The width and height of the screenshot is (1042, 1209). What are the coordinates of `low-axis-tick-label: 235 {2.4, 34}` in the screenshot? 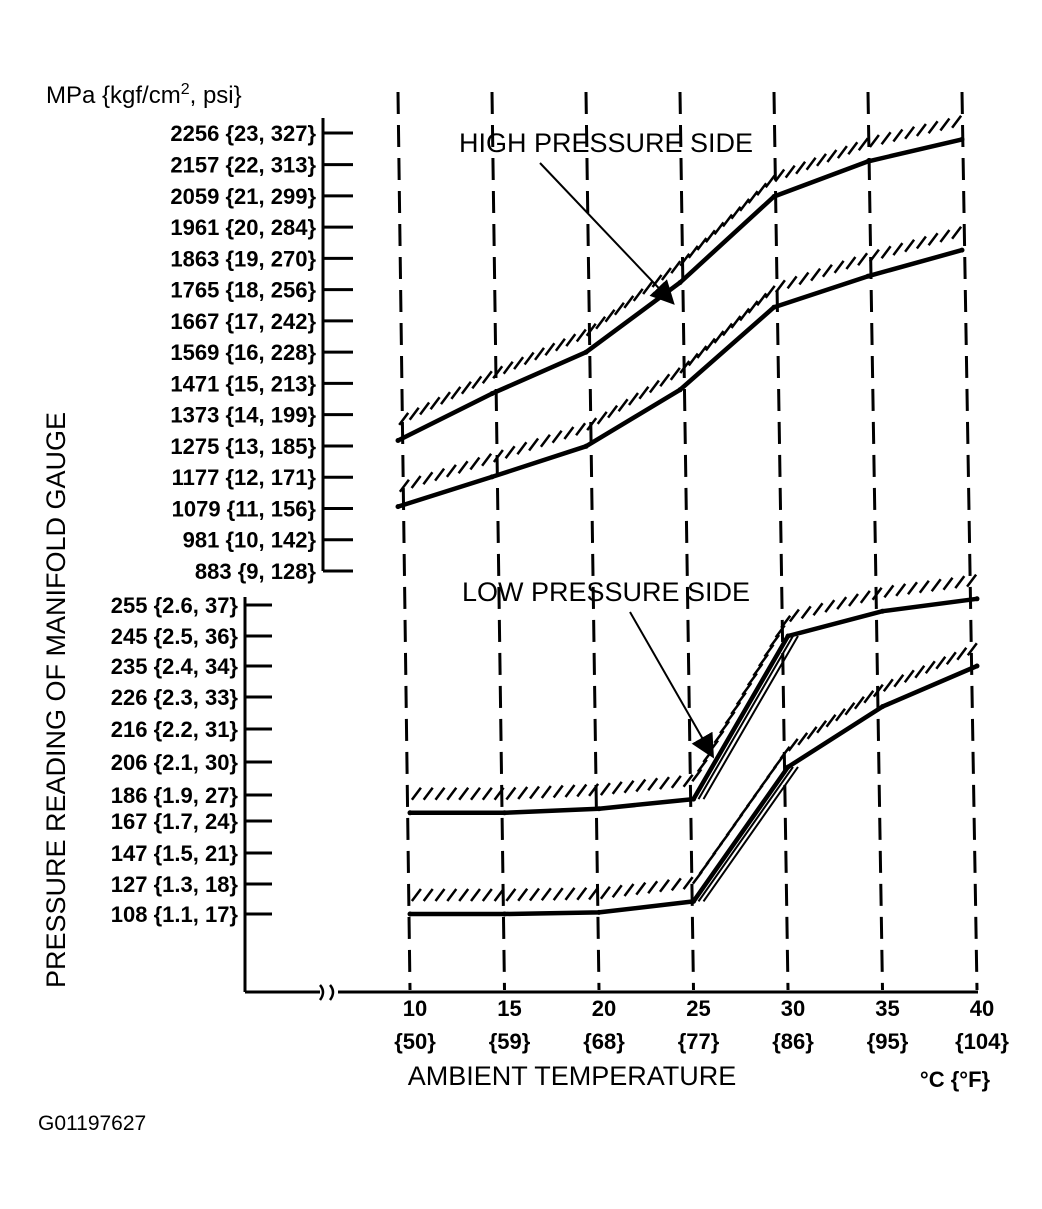 It's located at (175, 666).